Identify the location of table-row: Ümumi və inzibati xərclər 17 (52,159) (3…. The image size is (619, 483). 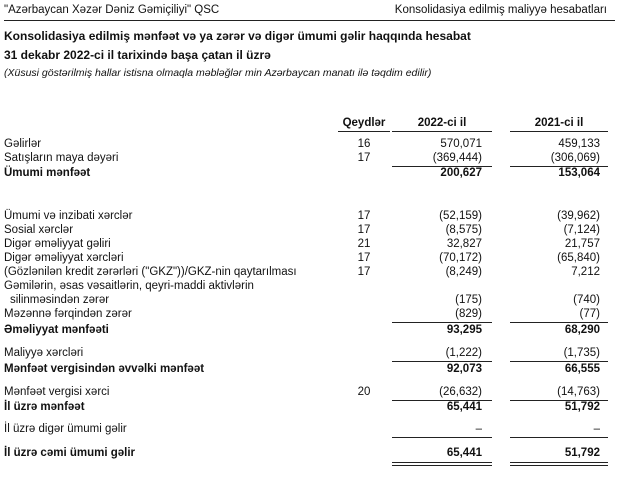
(309, 216).